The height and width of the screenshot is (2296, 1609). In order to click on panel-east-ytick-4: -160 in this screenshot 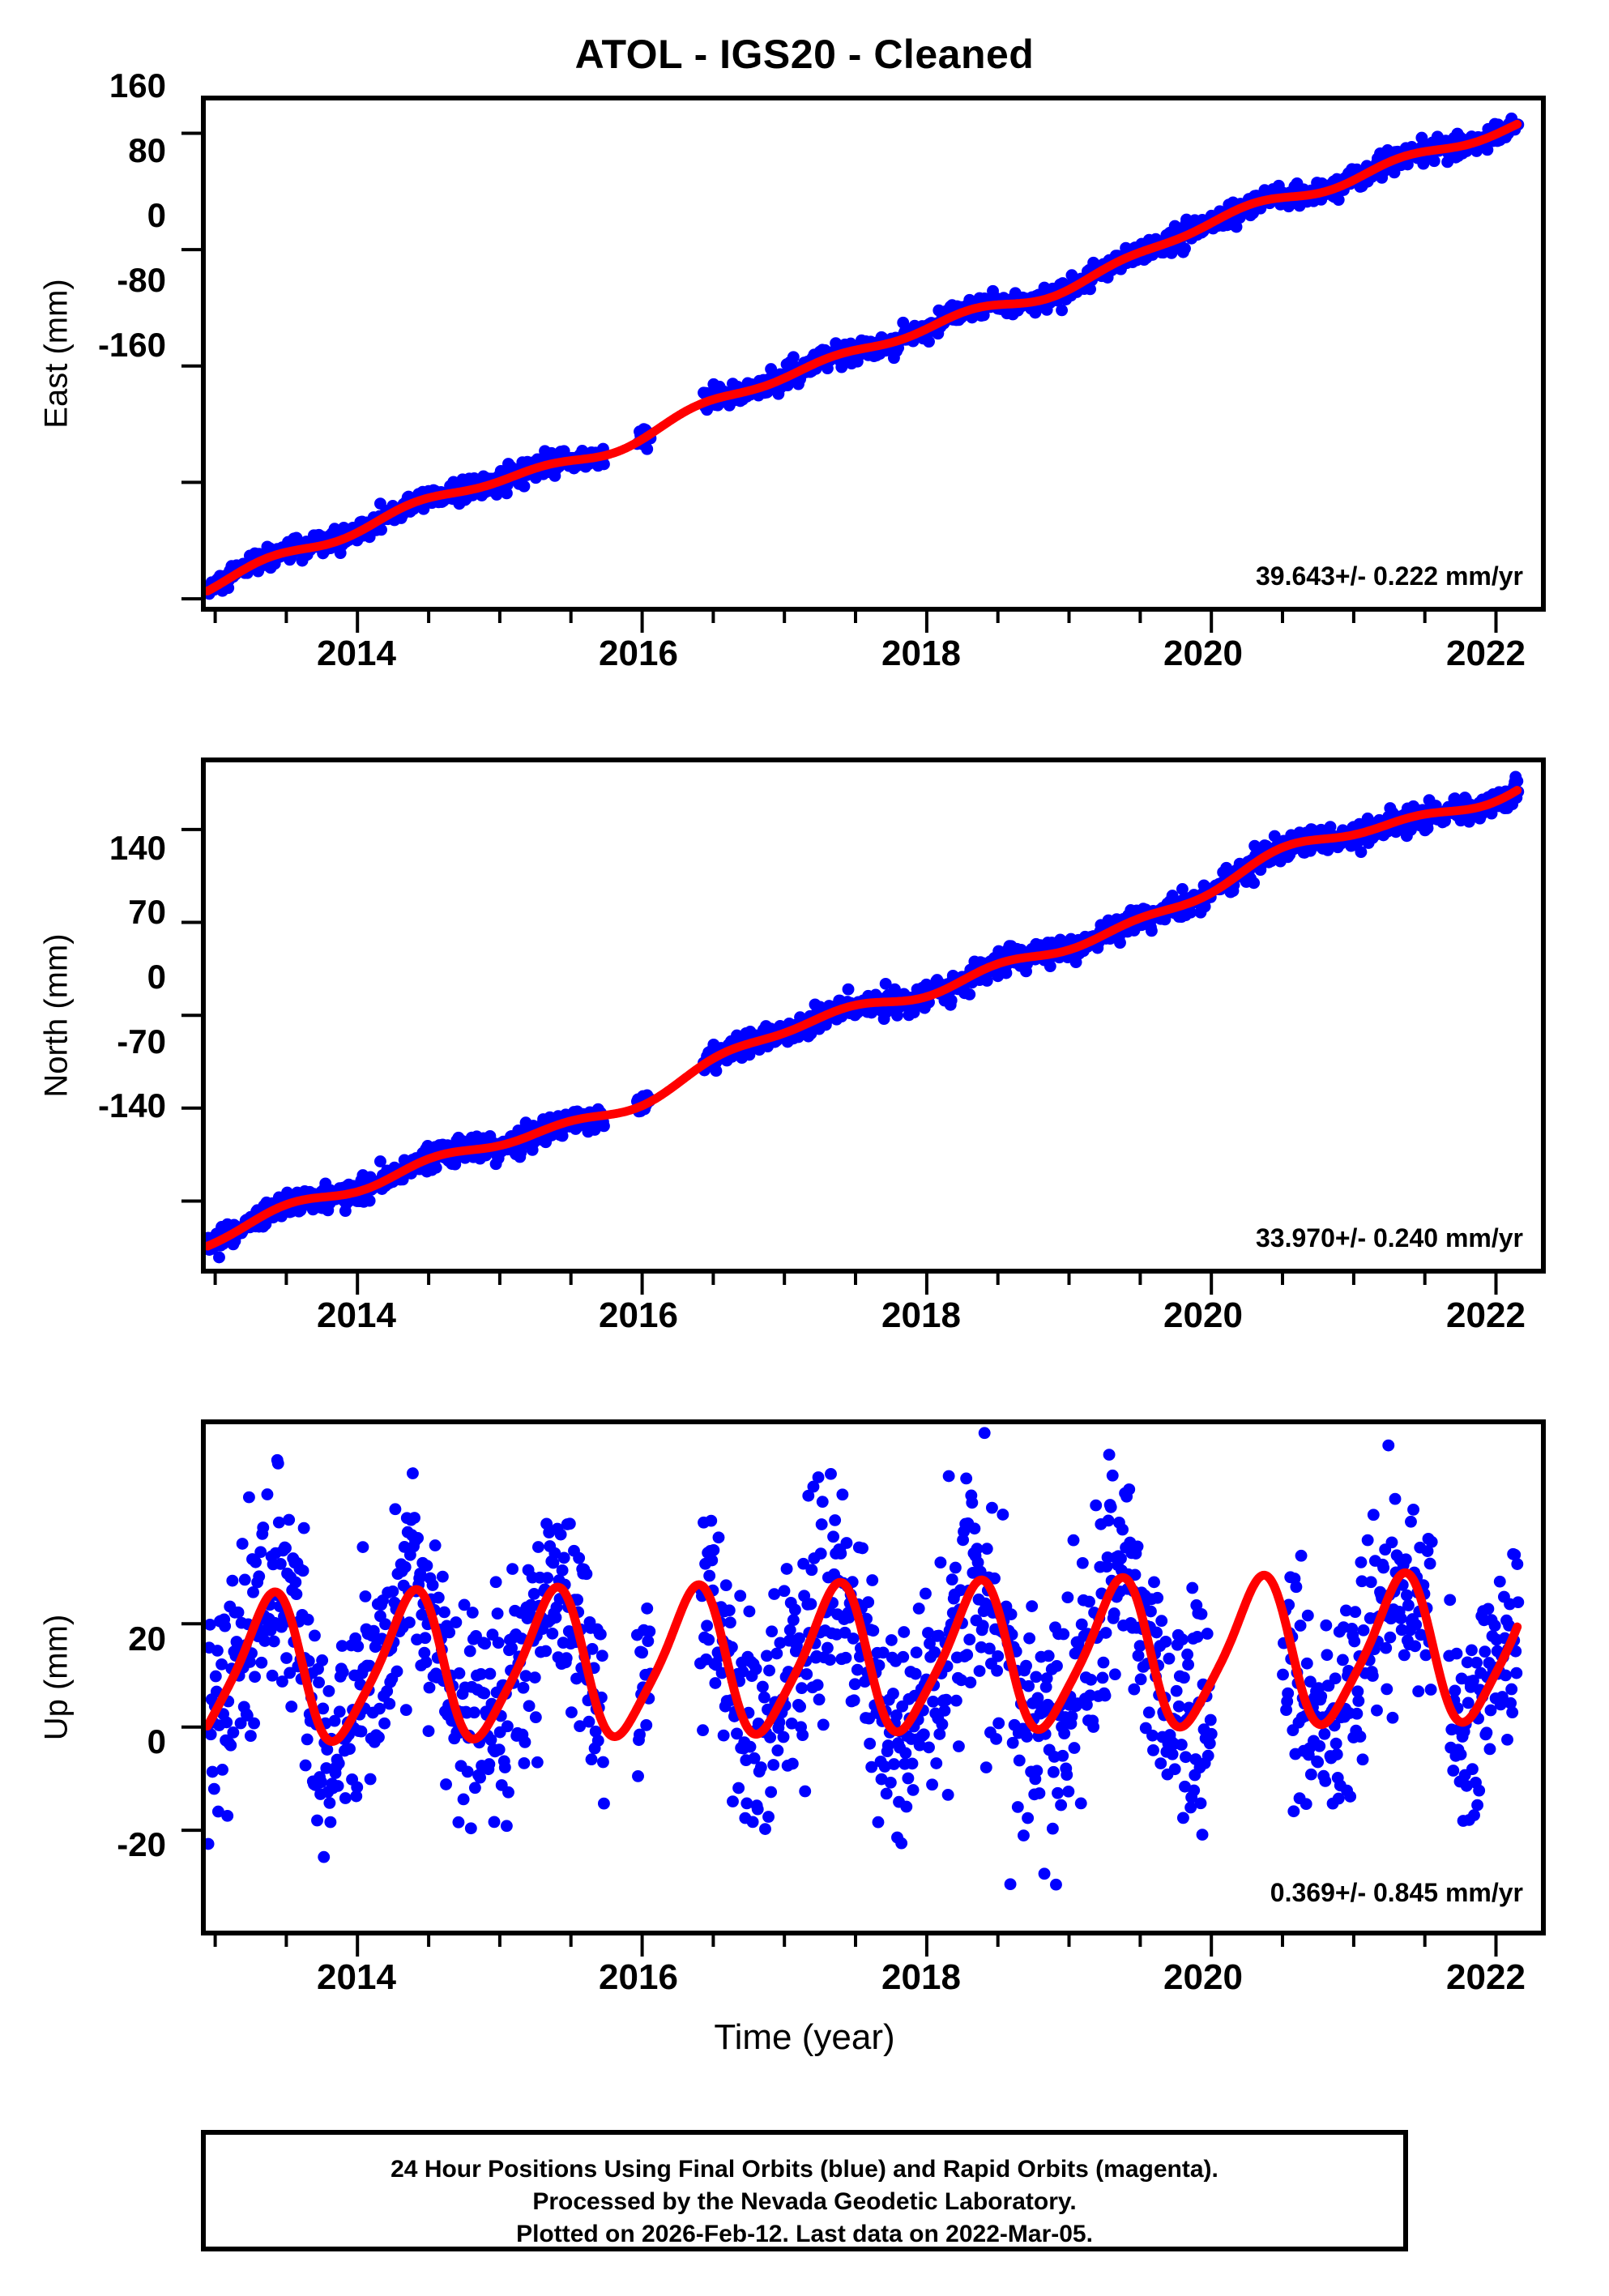, I will do `click(131, 345)`.